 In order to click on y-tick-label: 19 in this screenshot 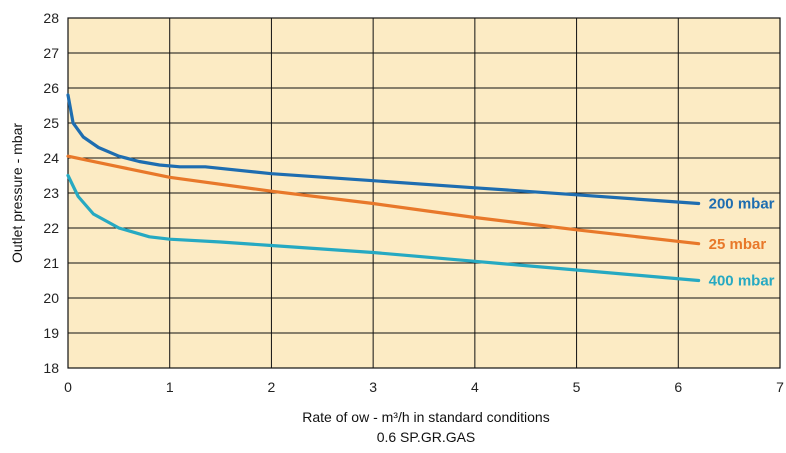, I will do `click(51, 333)`.